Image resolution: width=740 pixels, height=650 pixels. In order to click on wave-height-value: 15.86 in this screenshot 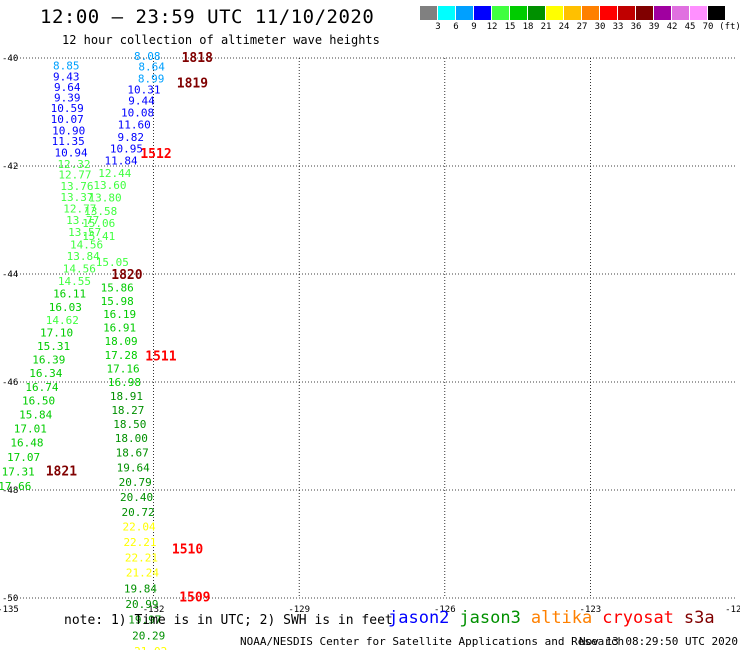, I will do `click(117, 288)`.